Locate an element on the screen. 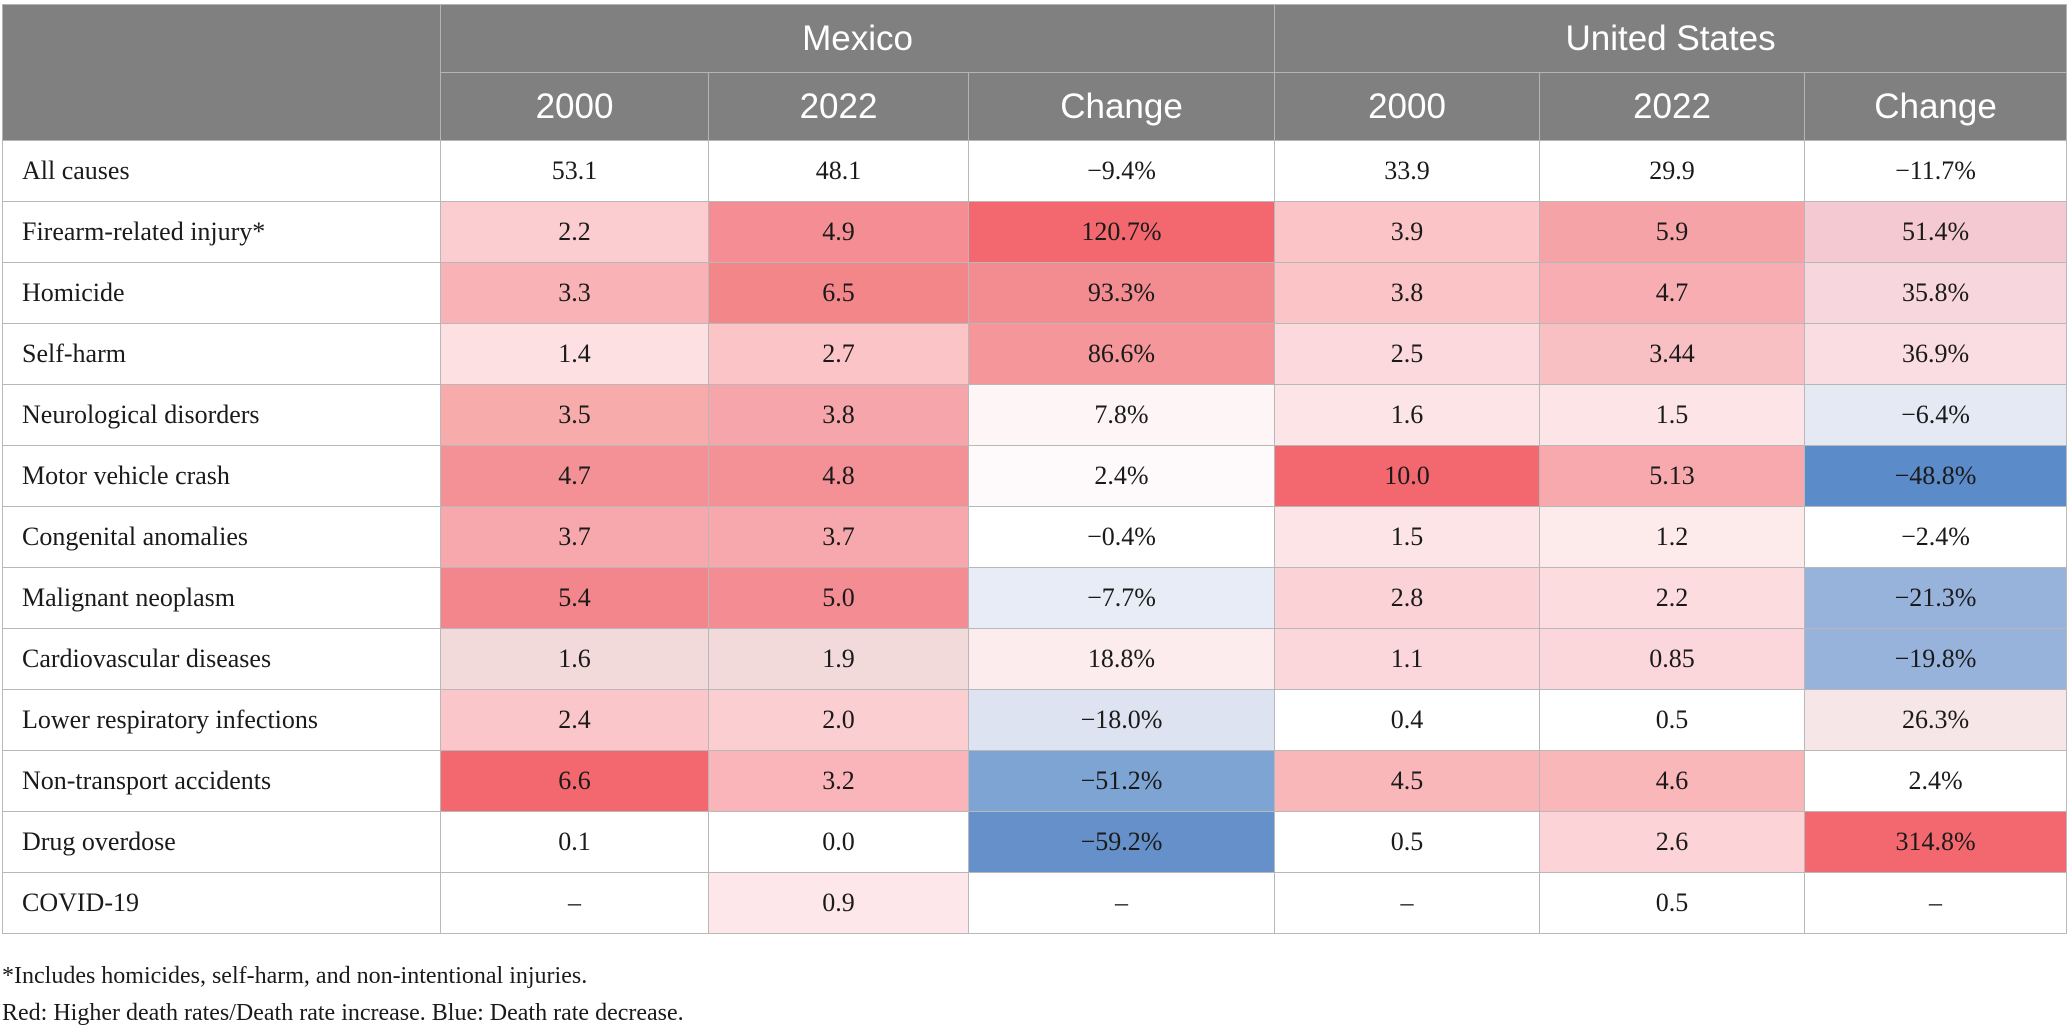 Image resolution: width=2068 pixels, height=1035 pixels. cell-us-change: – is located at coordinates (1936, 903).